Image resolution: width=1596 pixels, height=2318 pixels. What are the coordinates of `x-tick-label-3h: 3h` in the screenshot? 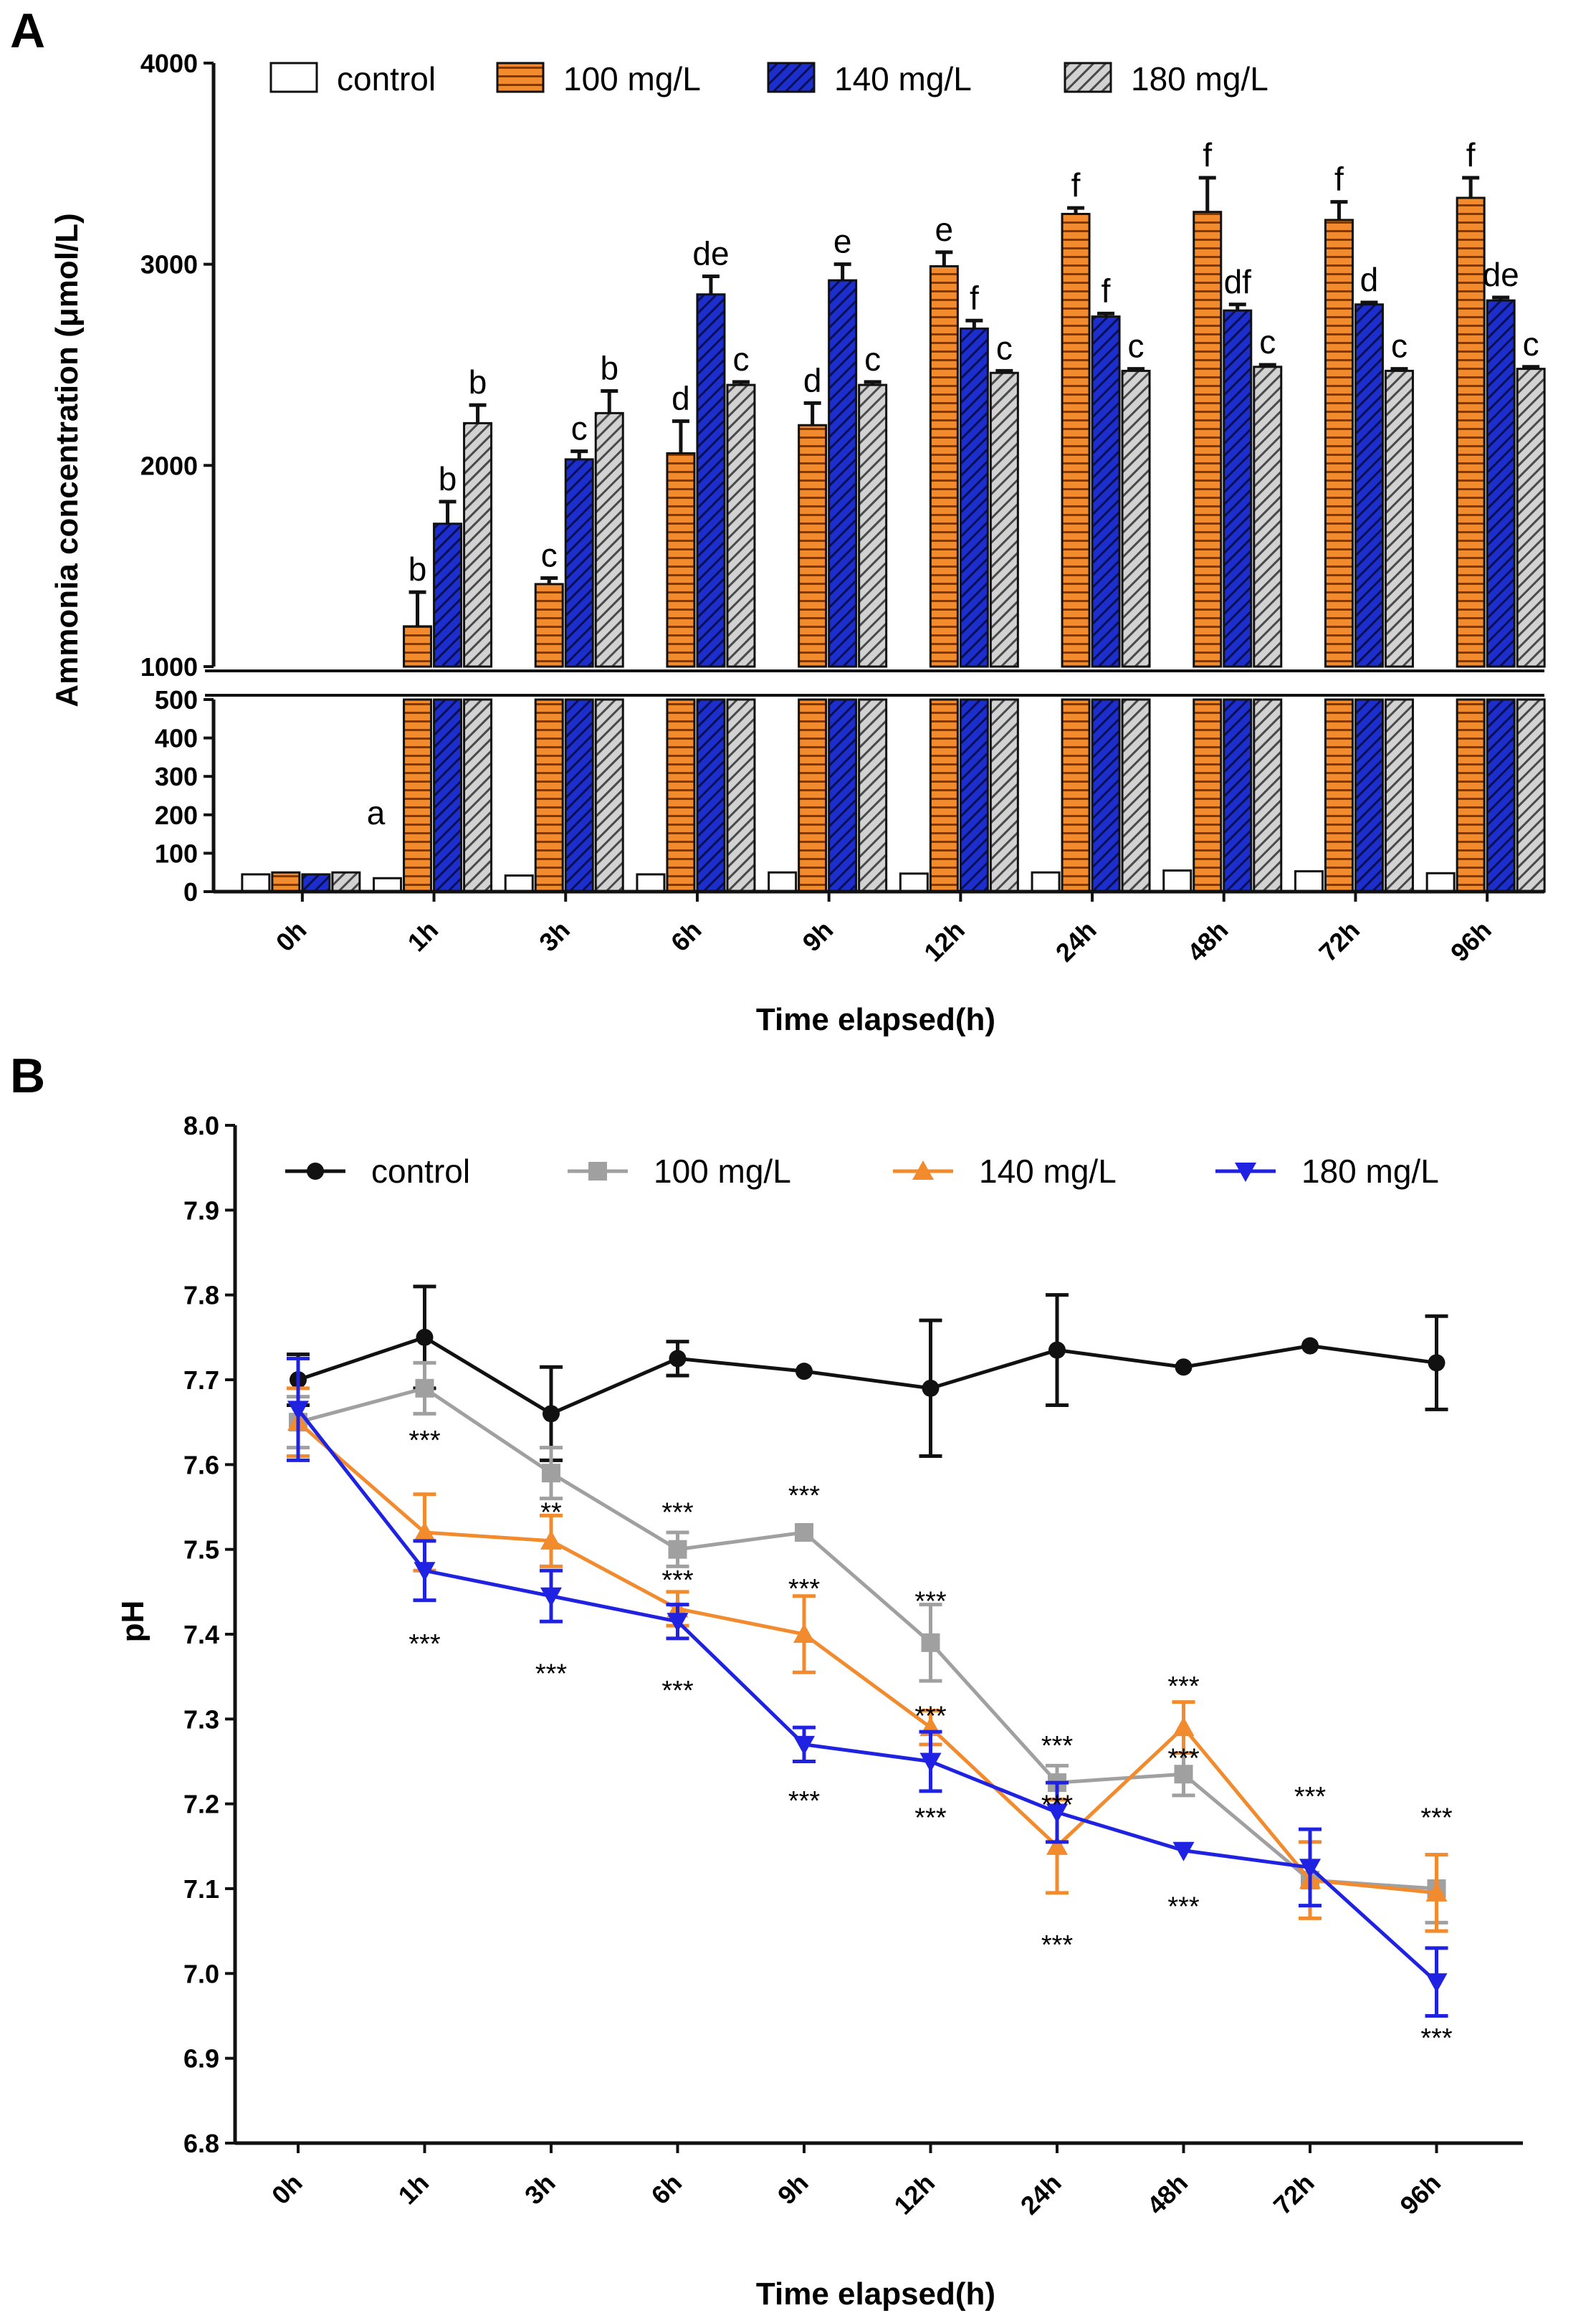 It's located at (554, 936).